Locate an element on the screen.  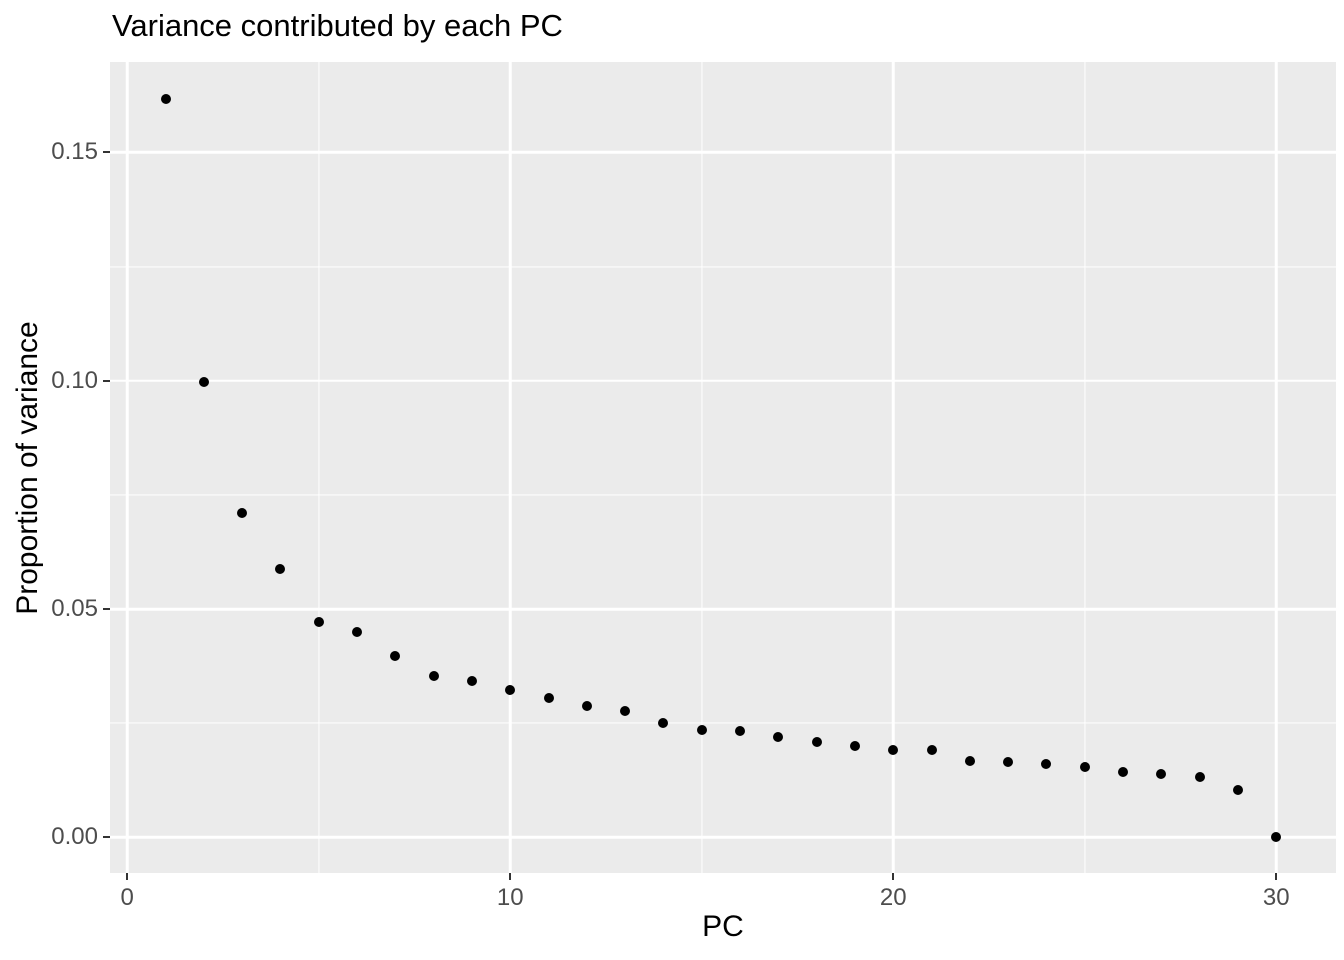
y-tick-label: 0.15 is located at coordinates (74, 152).